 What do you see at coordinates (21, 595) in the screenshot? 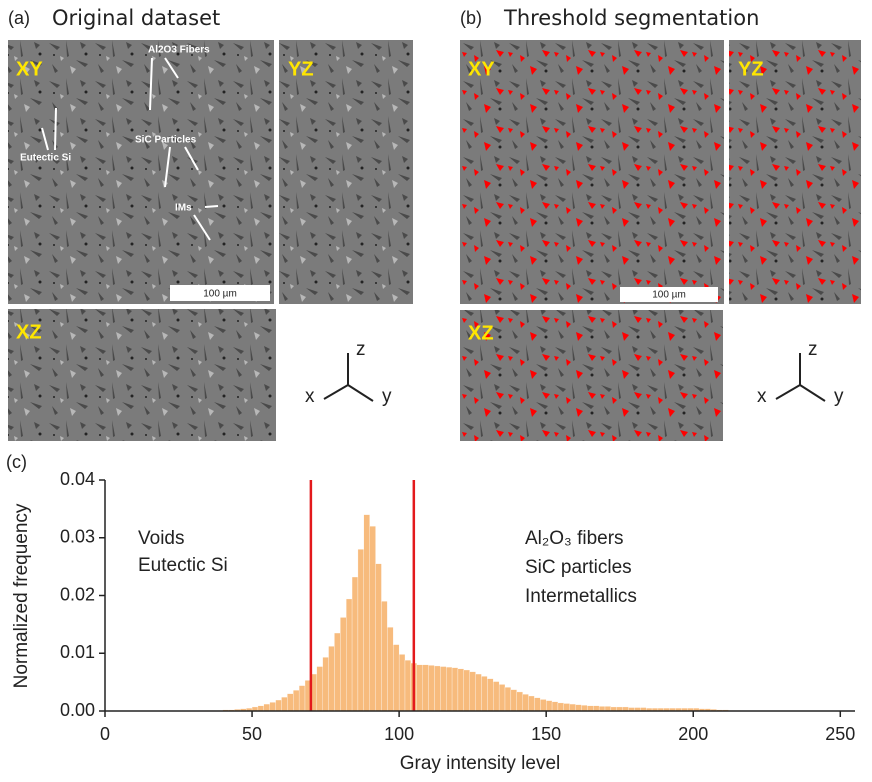
I see `y-axis-title: Normalized frequency` at bounding box center [21, 595].